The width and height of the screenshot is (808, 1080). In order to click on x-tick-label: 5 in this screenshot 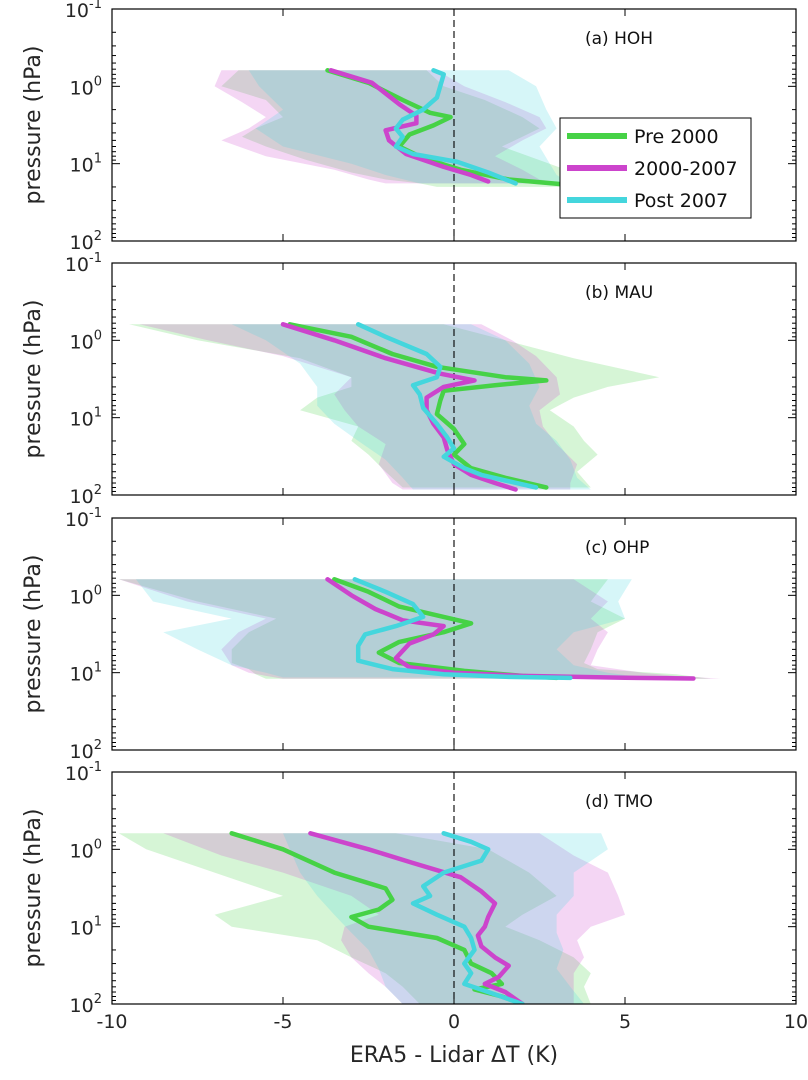, I will do `click(625, 1022)`.